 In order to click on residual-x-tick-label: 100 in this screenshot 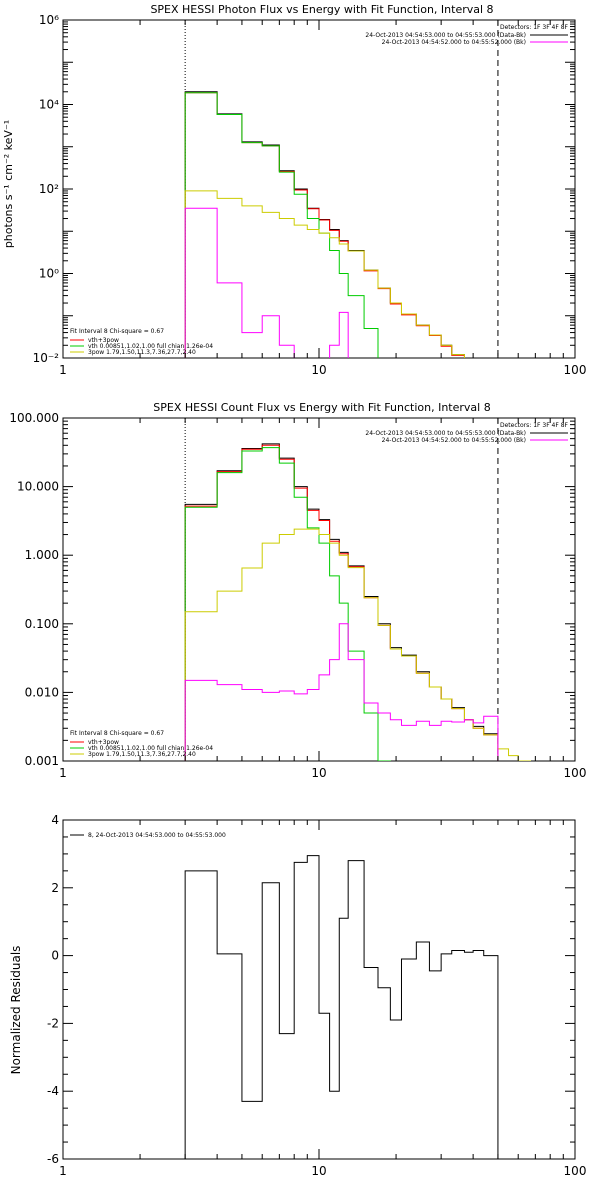, I will do `click(575, 1171)`.